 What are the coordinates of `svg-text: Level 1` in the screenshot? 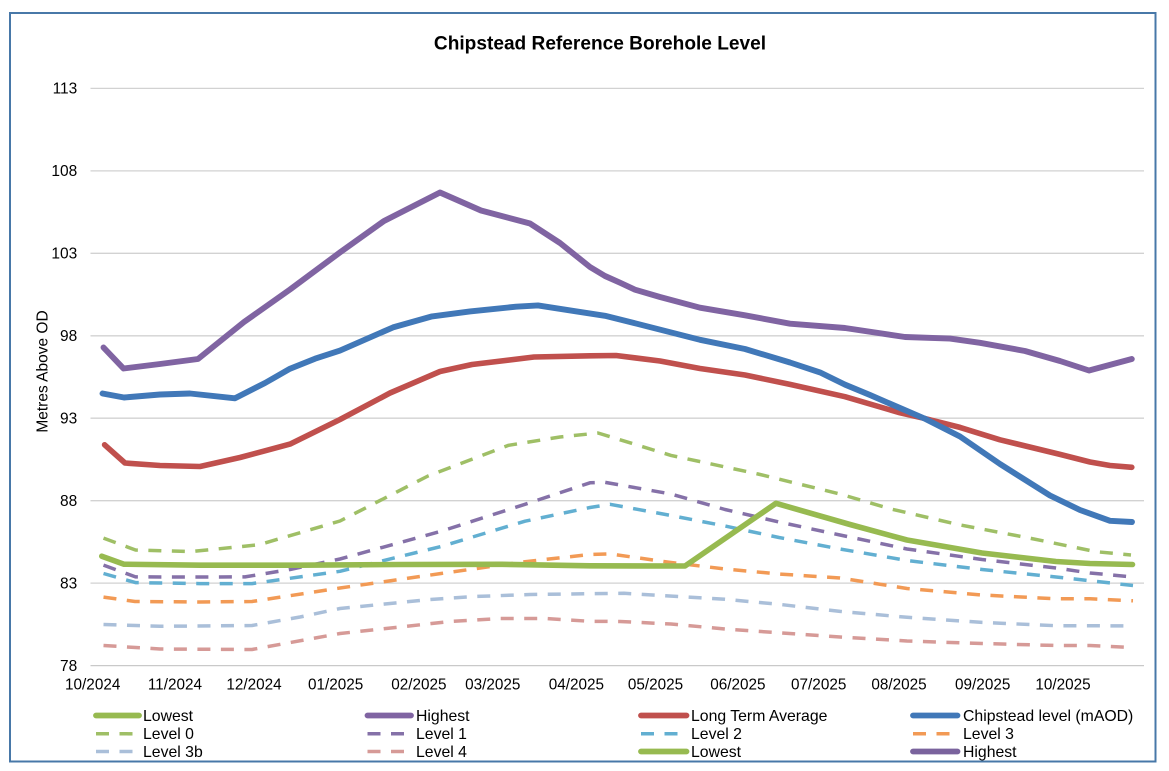 It's located at (441, 734).